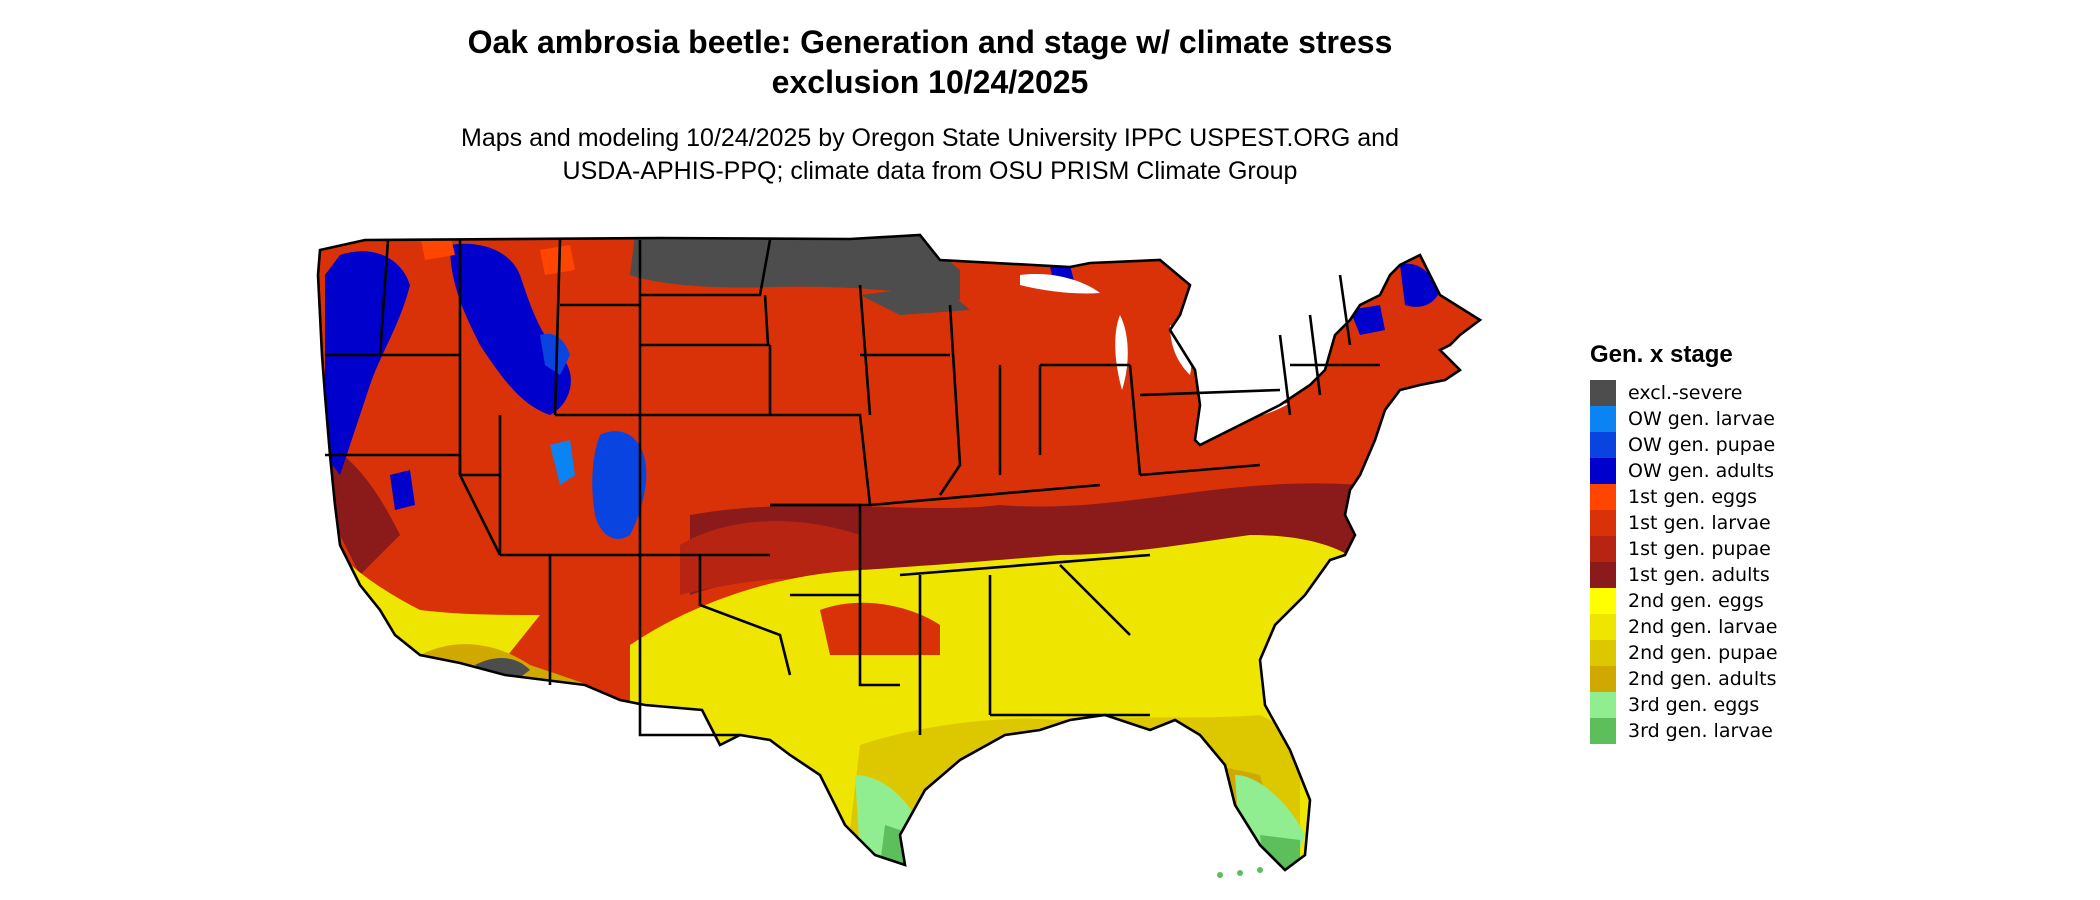 The height and width of the screenshot is (900, 2100). I want to click on border-pa-oh, so click(1135, 420).